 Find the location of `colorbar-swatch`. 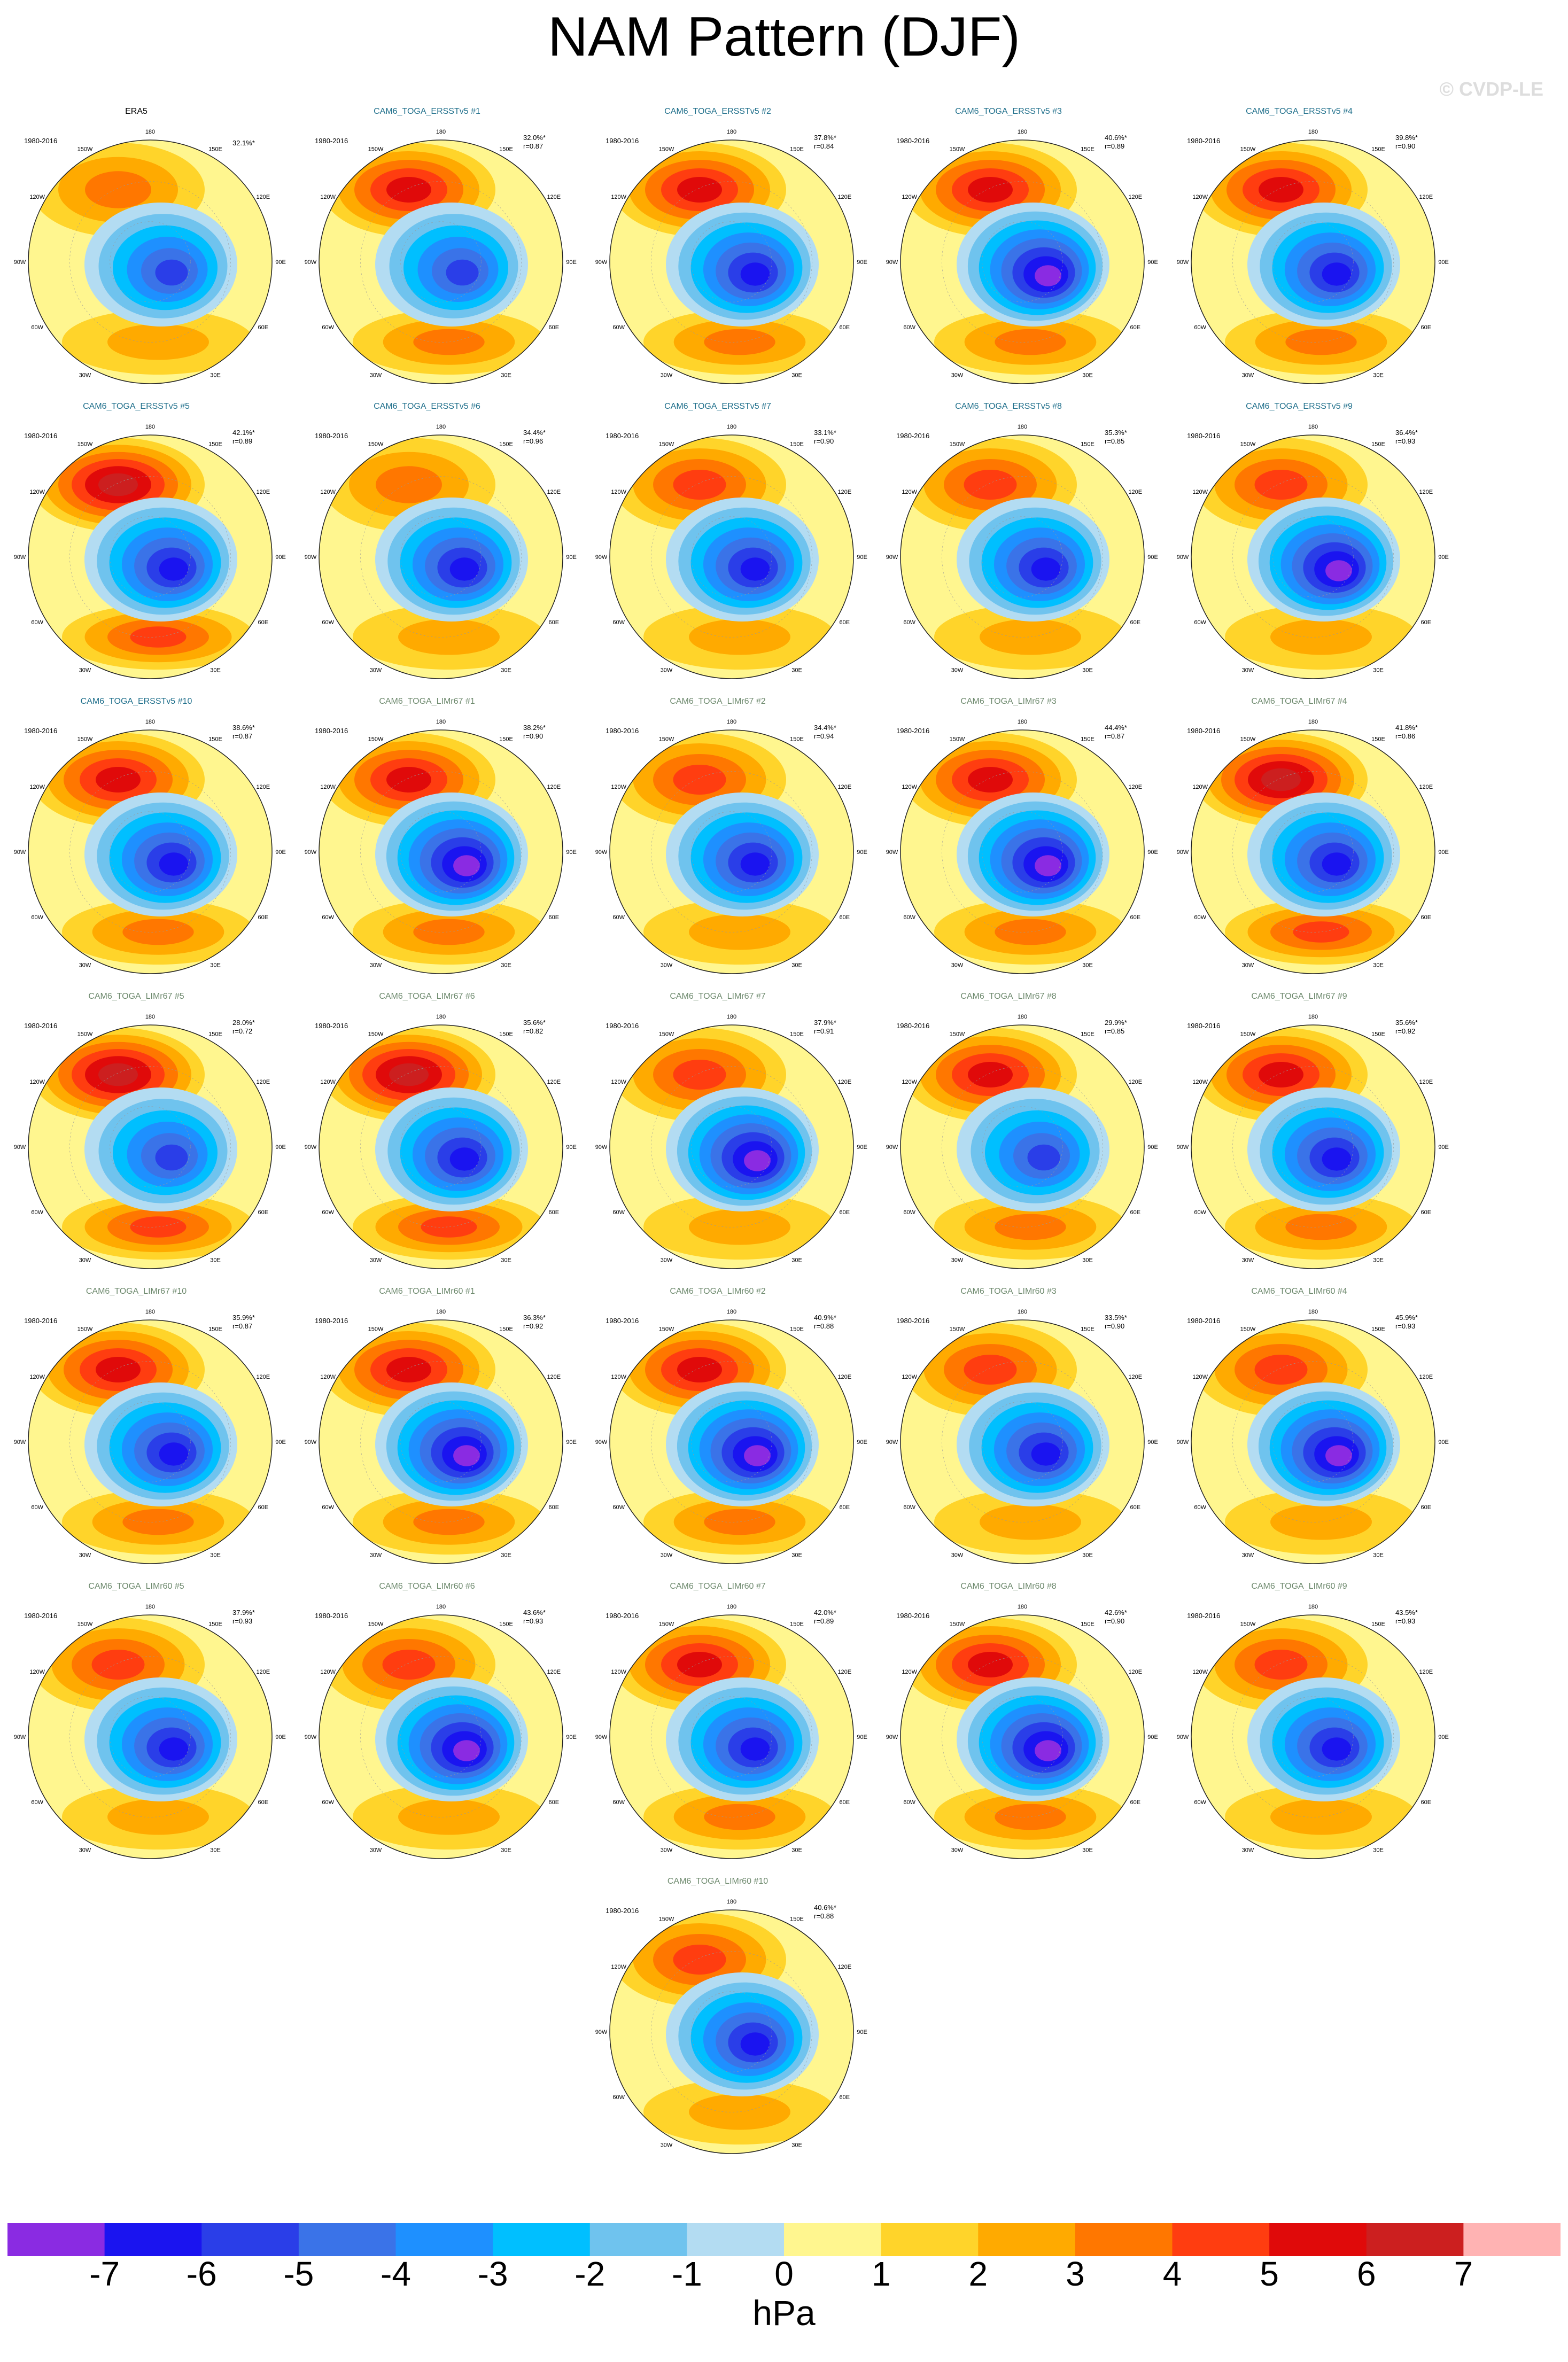

colorbar-swatch is located at coordinates (1027, 2239).